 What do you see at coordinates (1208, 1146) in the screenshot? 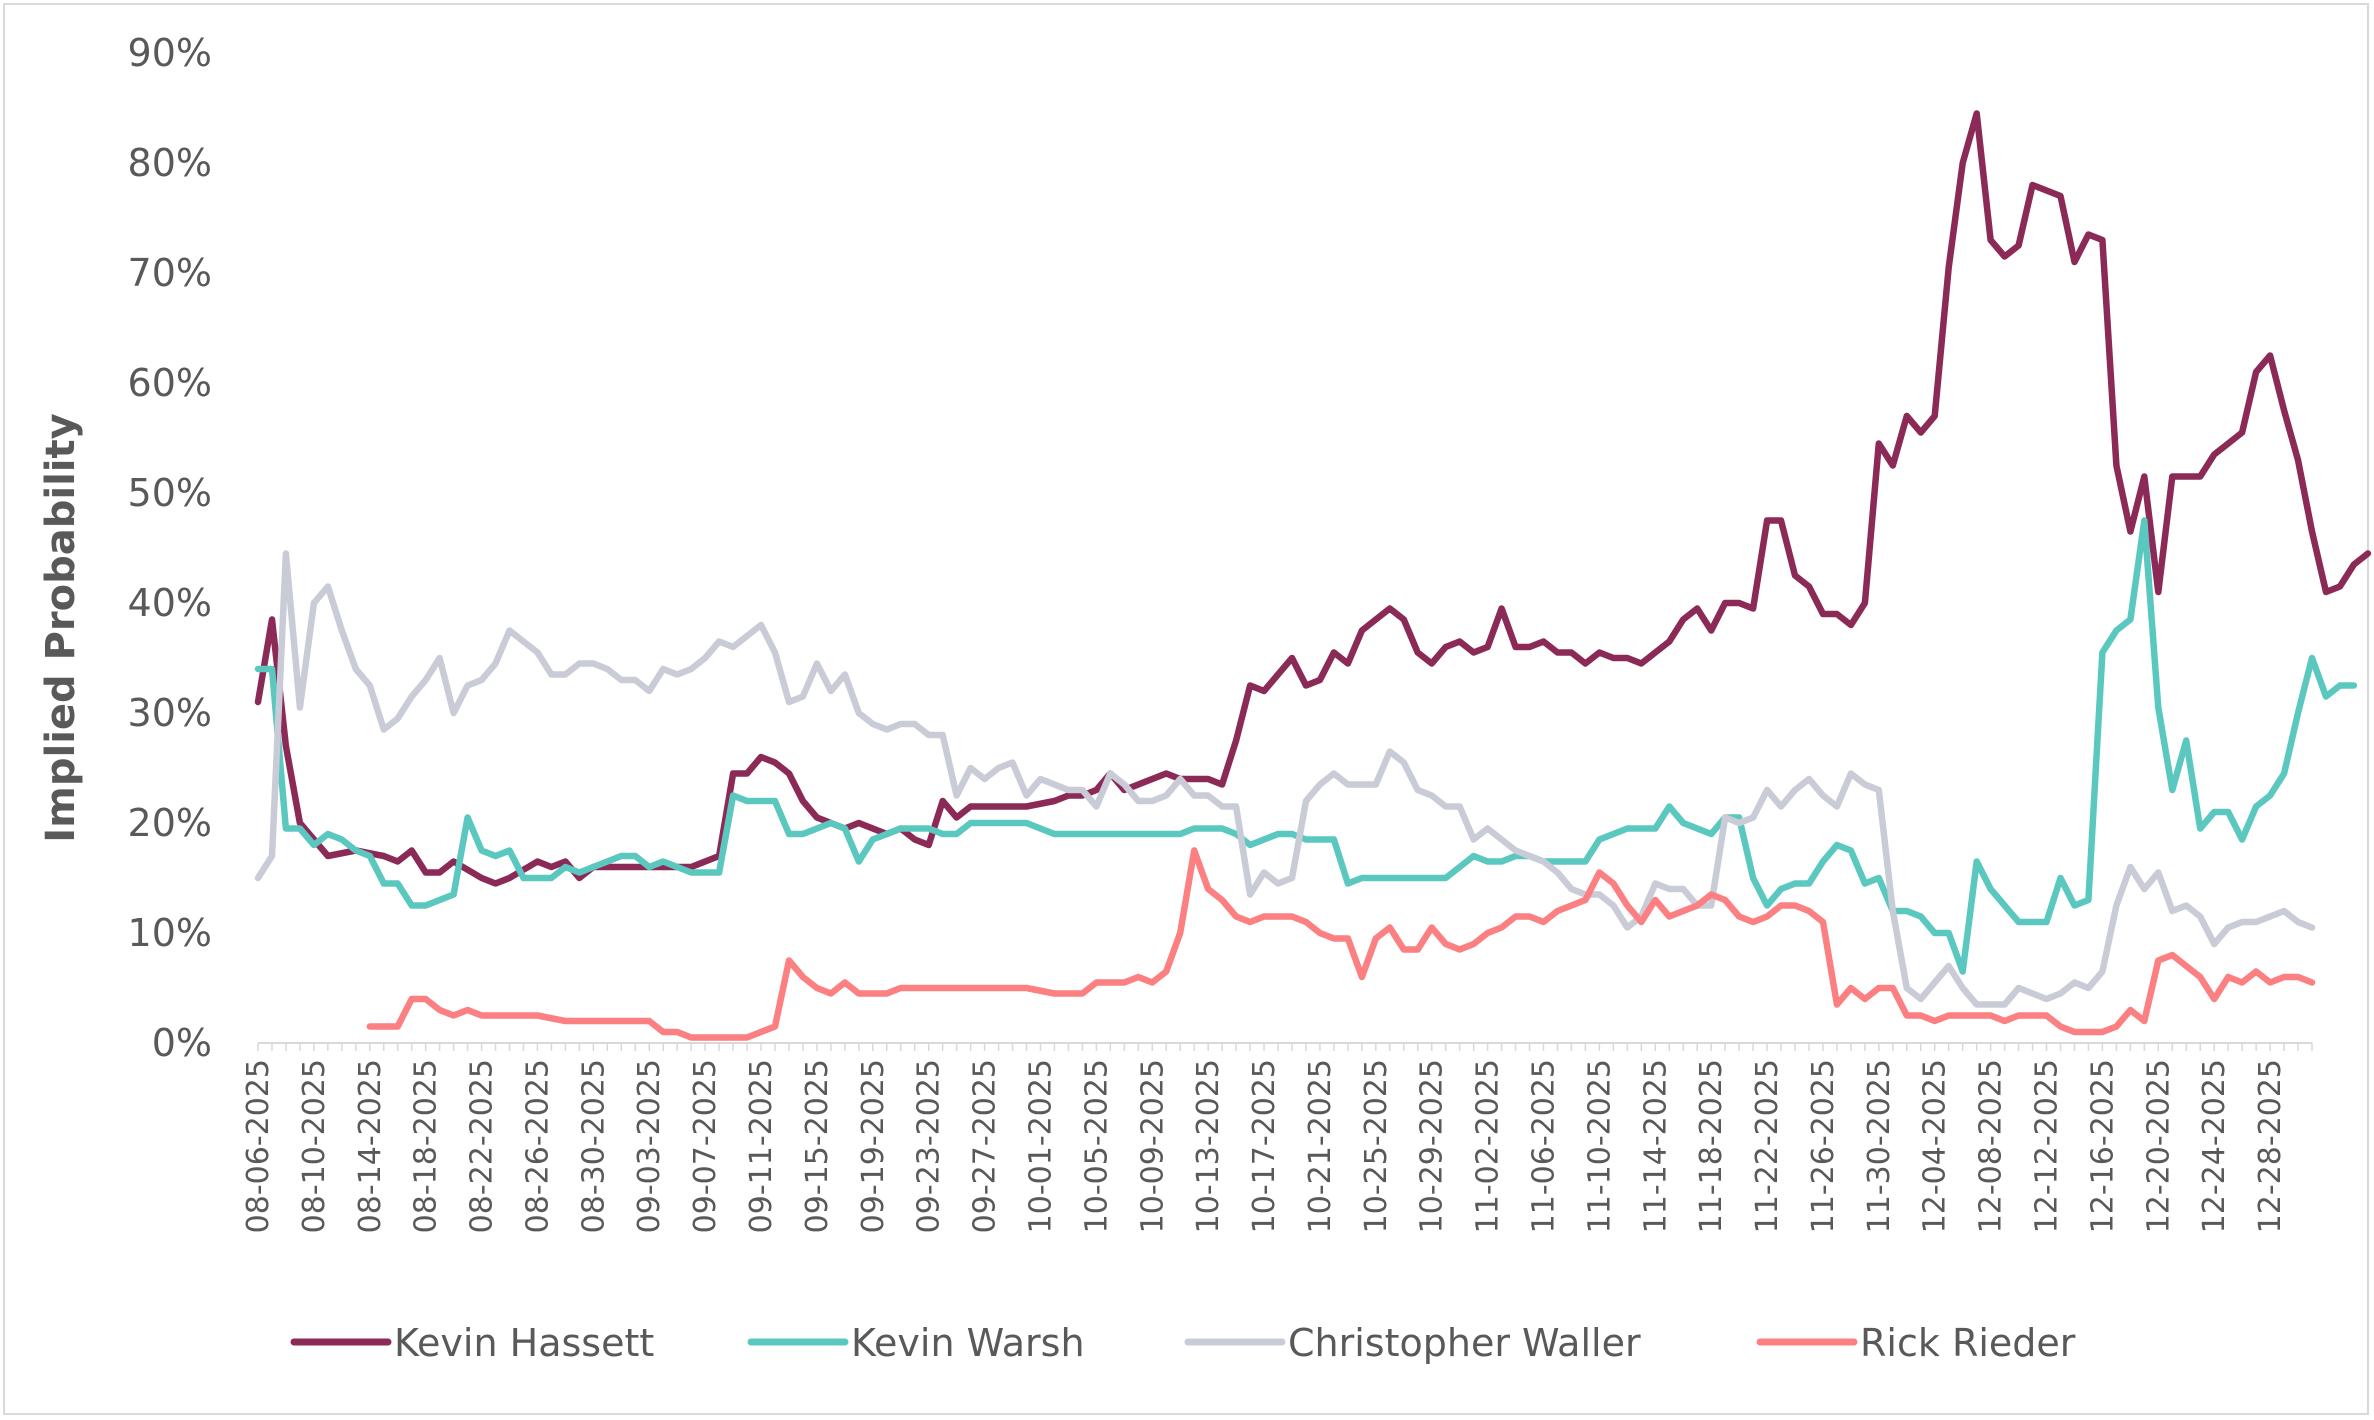
I see `x-tick-label: 10-13-2025` at bounding box center [1208, 1146].